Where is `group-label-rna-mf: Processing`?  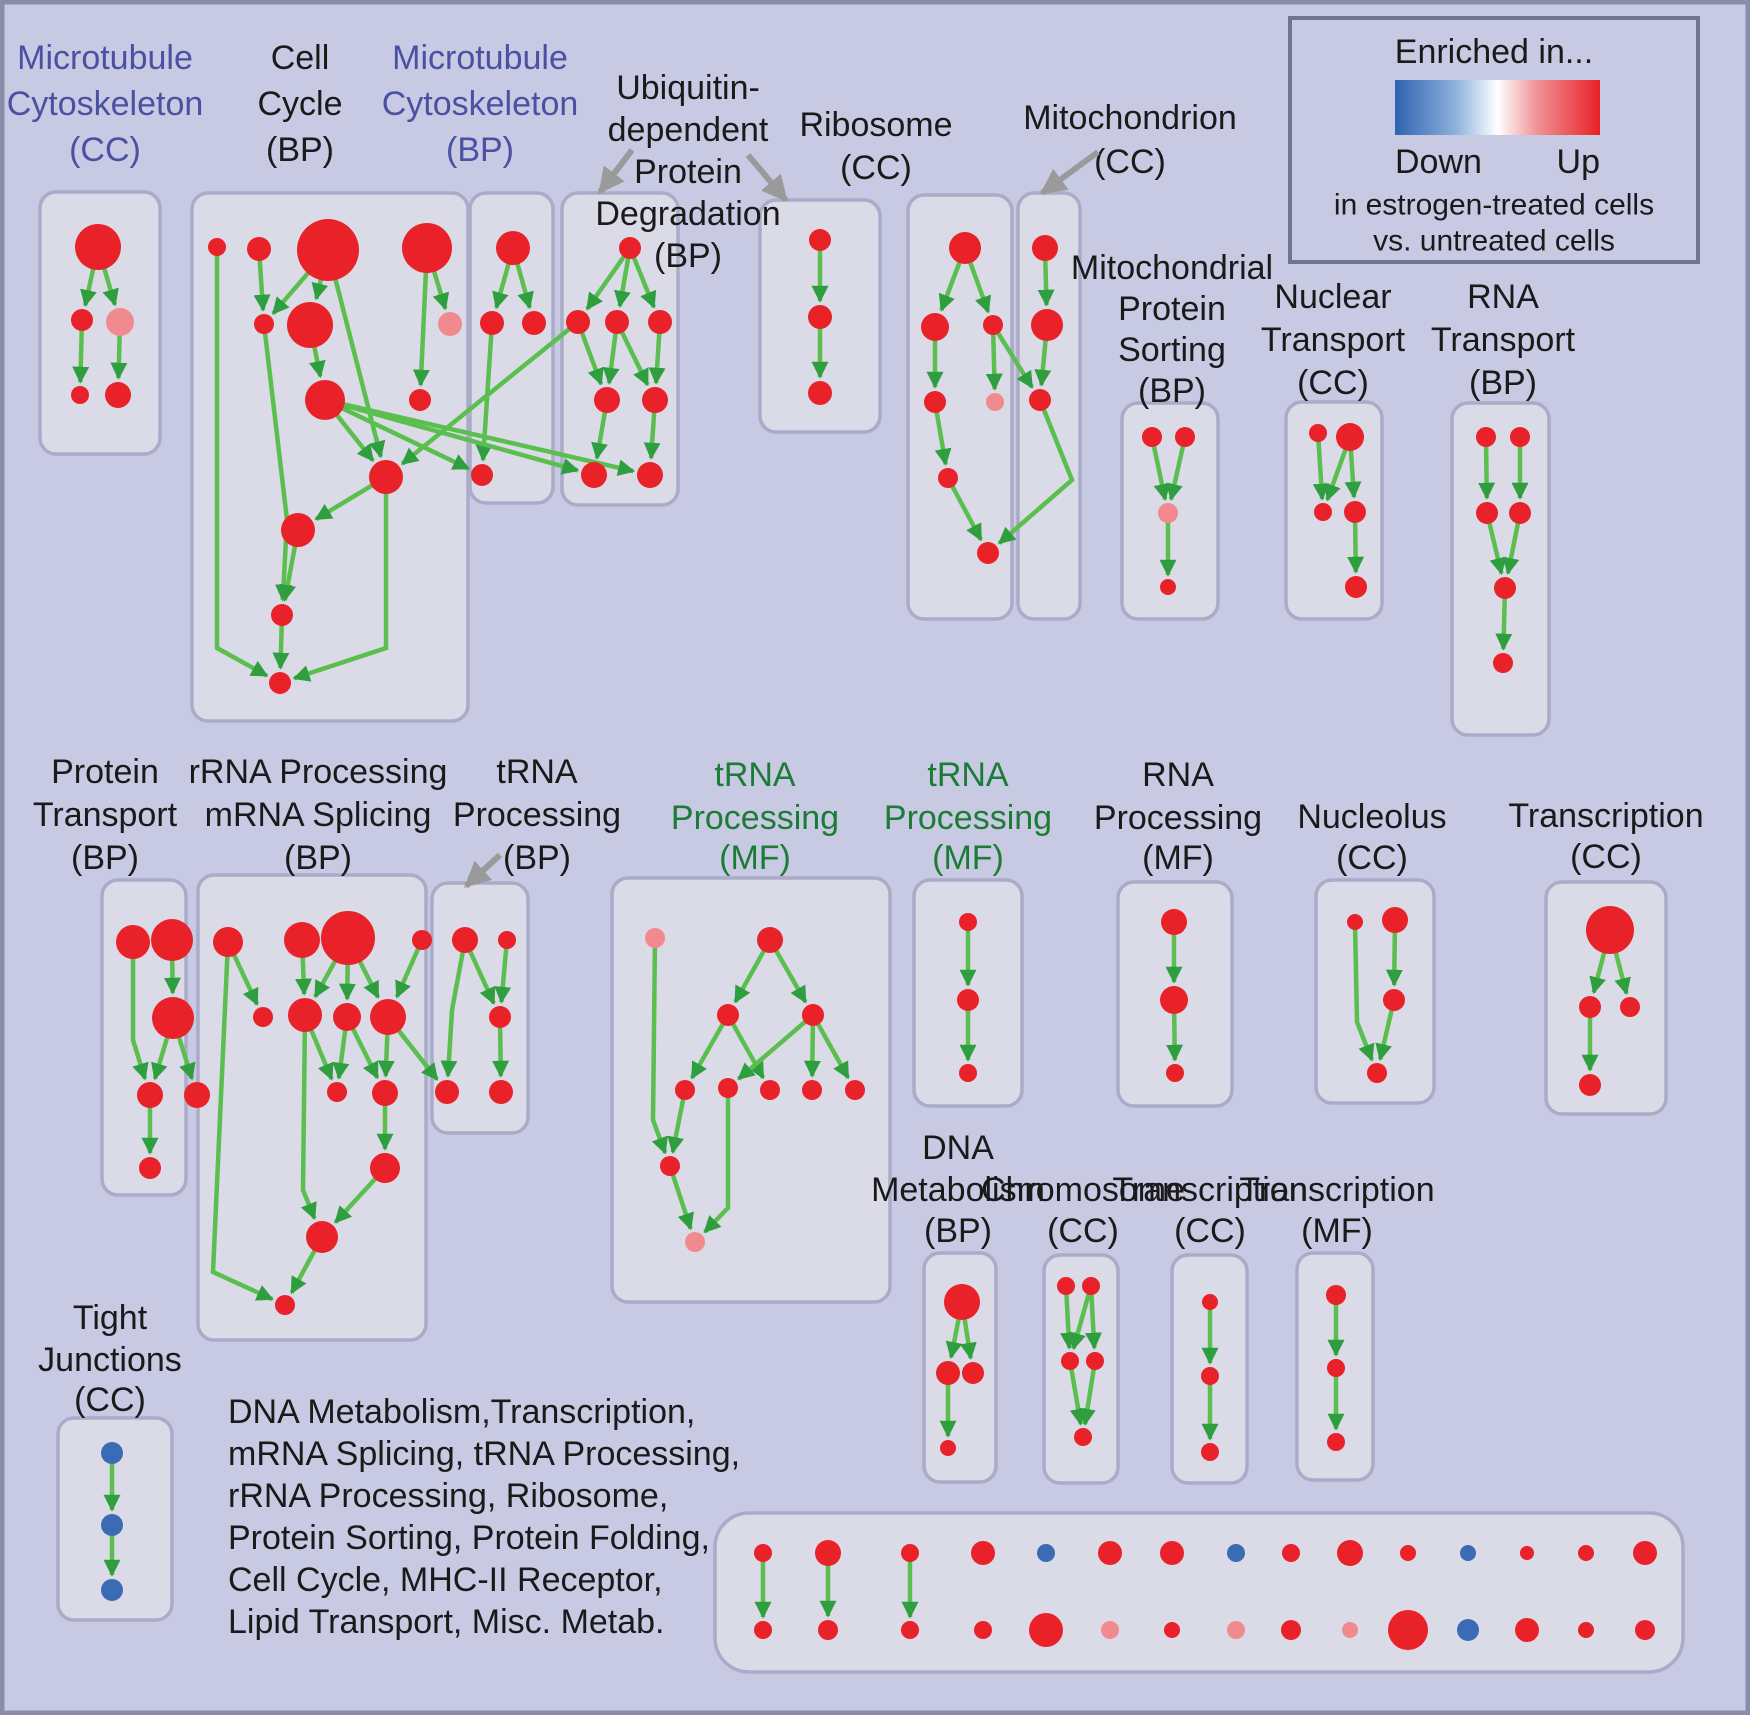
group-label-rna-mf: Processing is located at coordinates (1178, 818).